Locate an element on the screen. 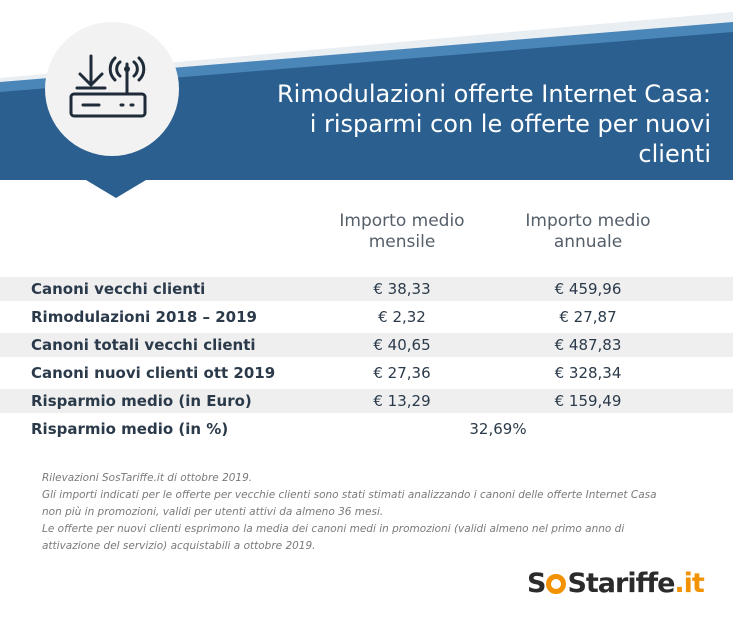 The width and height of the screenshot is (733, 639). table-row: Canoni vecchi clienti € 38,33 € 459,96 is located at coordinates (366, 289).